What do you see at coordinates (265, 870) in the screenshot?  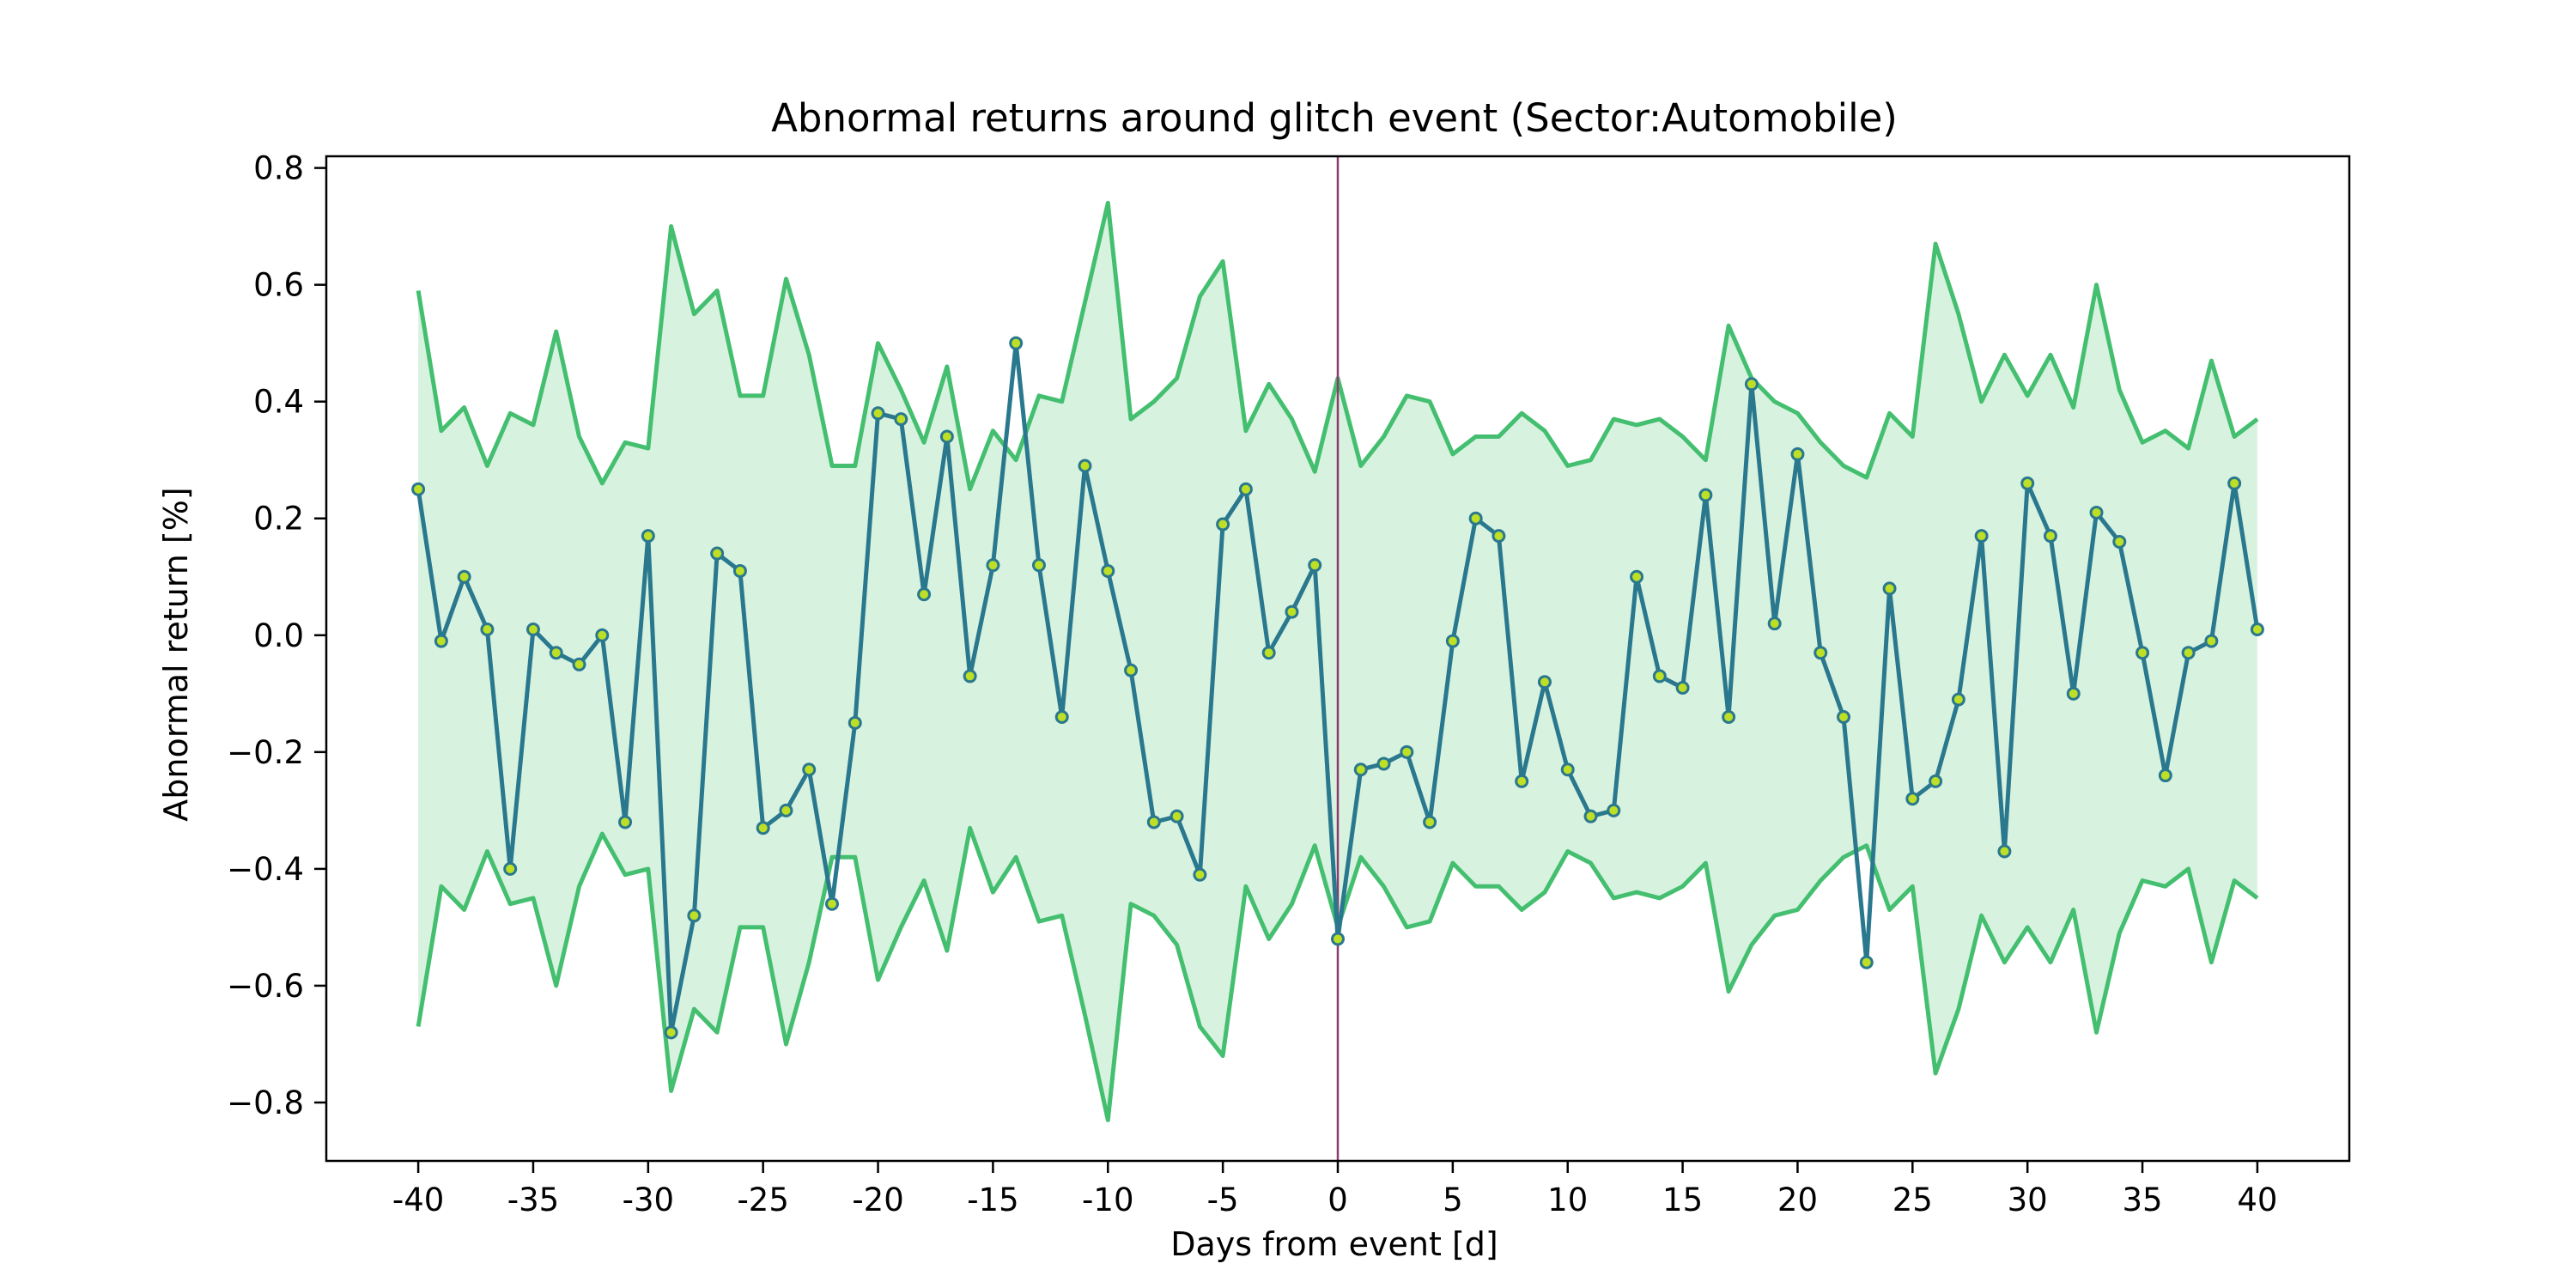 I see `y-tick-label: −0.4` at bounding box center [265, 870].